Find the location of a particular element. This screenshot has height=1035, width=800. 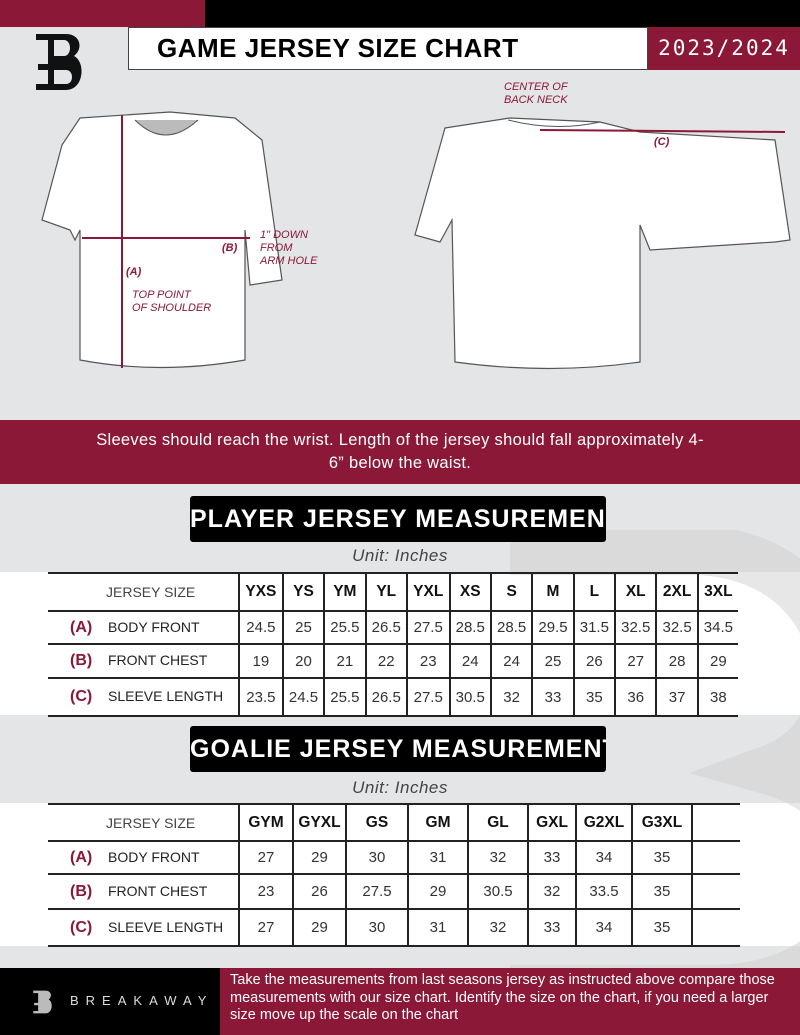

label-c: (C) is located at coordinates (662, 142).